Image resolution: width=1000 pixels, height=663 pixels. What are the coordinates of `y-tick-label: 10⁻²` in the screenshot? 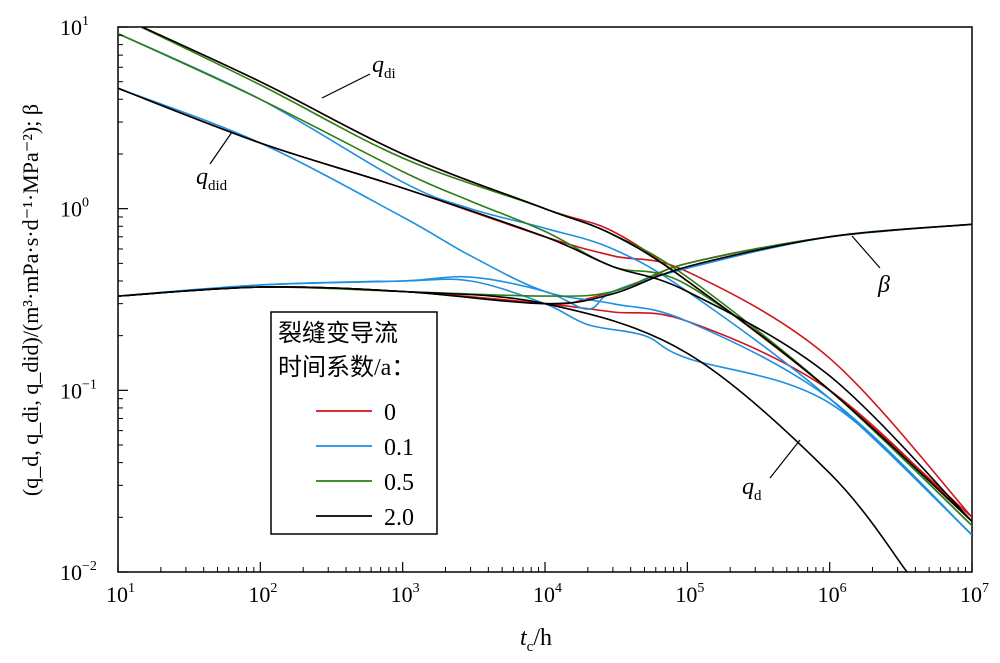 It's located at (78, 572).